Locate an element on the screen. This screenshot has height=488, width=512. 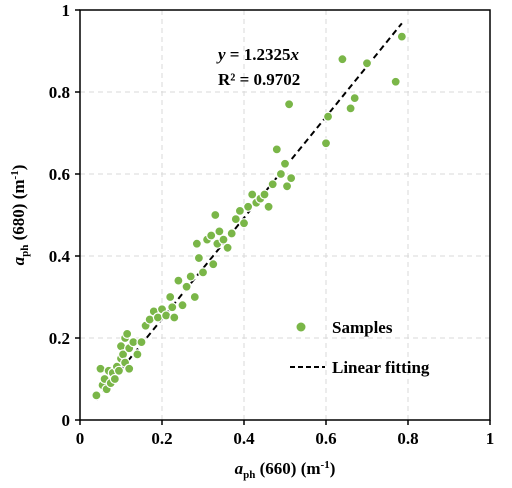
x-tick-label: 0 is located at coordinates (80, 438).